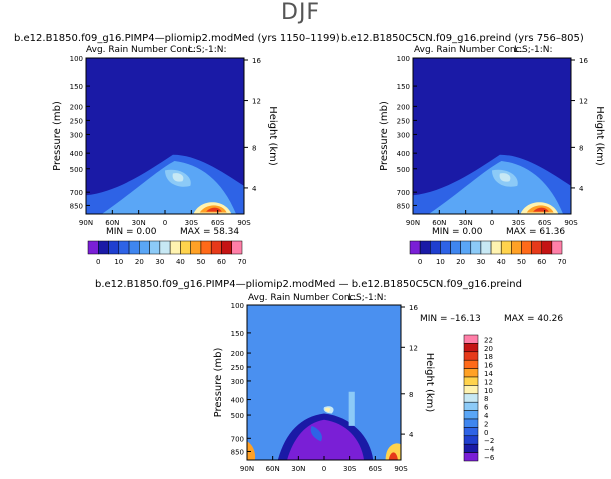  What do you see at coordinates (480, 262) in the screenshot?
I see `colorbar-label: 30` at bounding box center [480, 262].